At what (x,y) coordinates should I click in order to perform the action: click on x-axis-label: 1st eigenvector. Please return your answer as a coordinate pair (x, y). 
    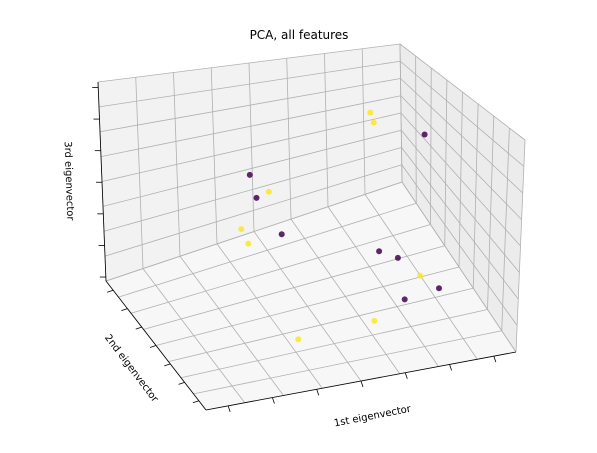
    Looking at the image, I should click on (373, 417).